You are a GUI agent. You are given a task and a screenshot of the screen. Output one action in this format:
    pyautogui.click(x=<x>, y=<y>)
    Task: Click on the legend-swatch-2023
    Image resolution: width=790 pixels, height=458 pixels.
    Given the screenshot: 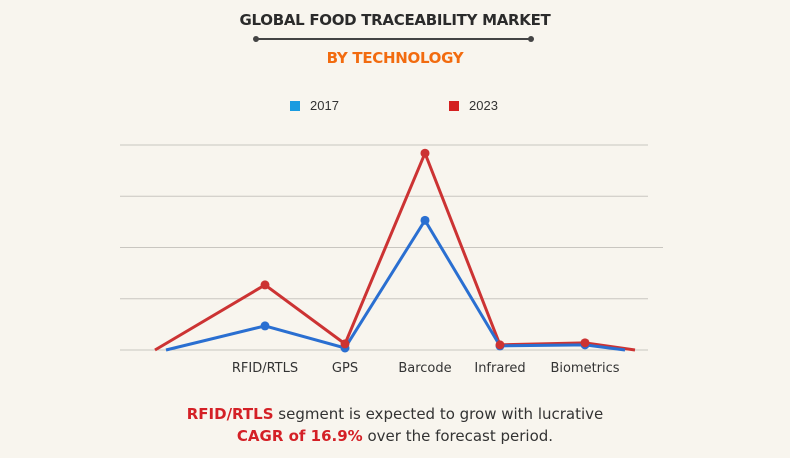 What is the action you would take?
    pyautogui.click(x=454, y=105)
    